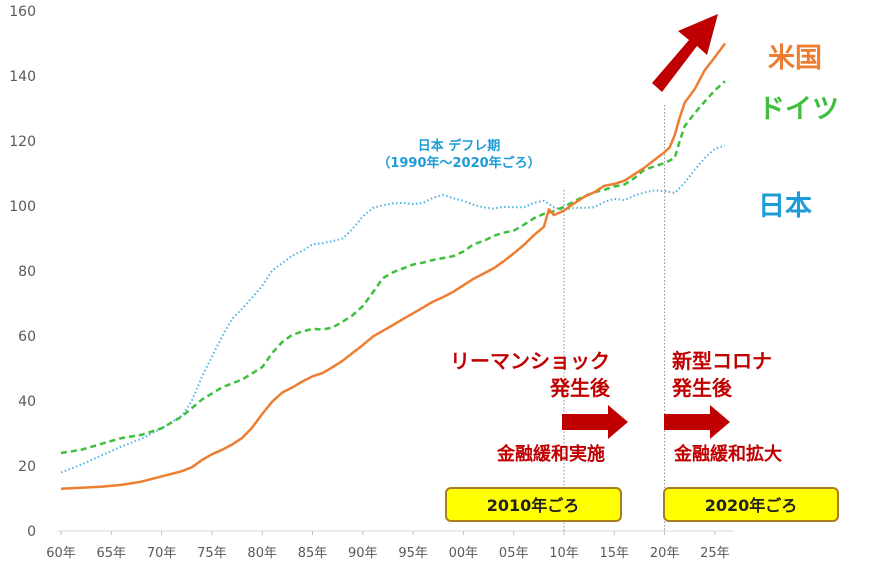 The image size is (874, 569). Describe the element at coordinates (363, 553) in the screenshot. I see `x-tick-label: 90年` at that location.